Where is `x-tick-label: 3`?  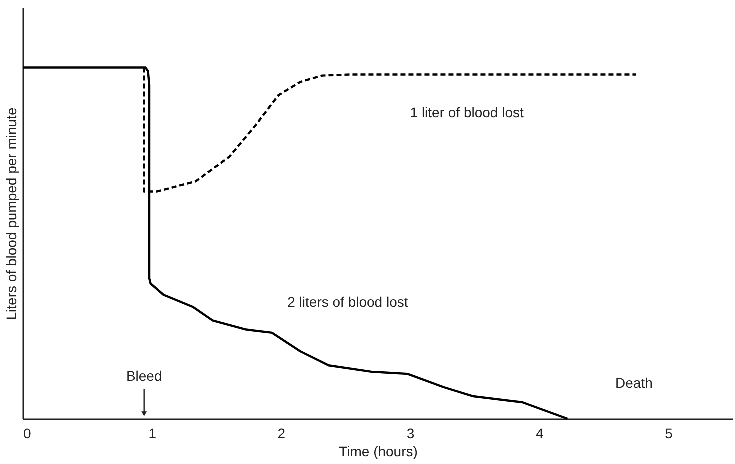
x-tick-label: 3 is located at coordinates (410, 434).